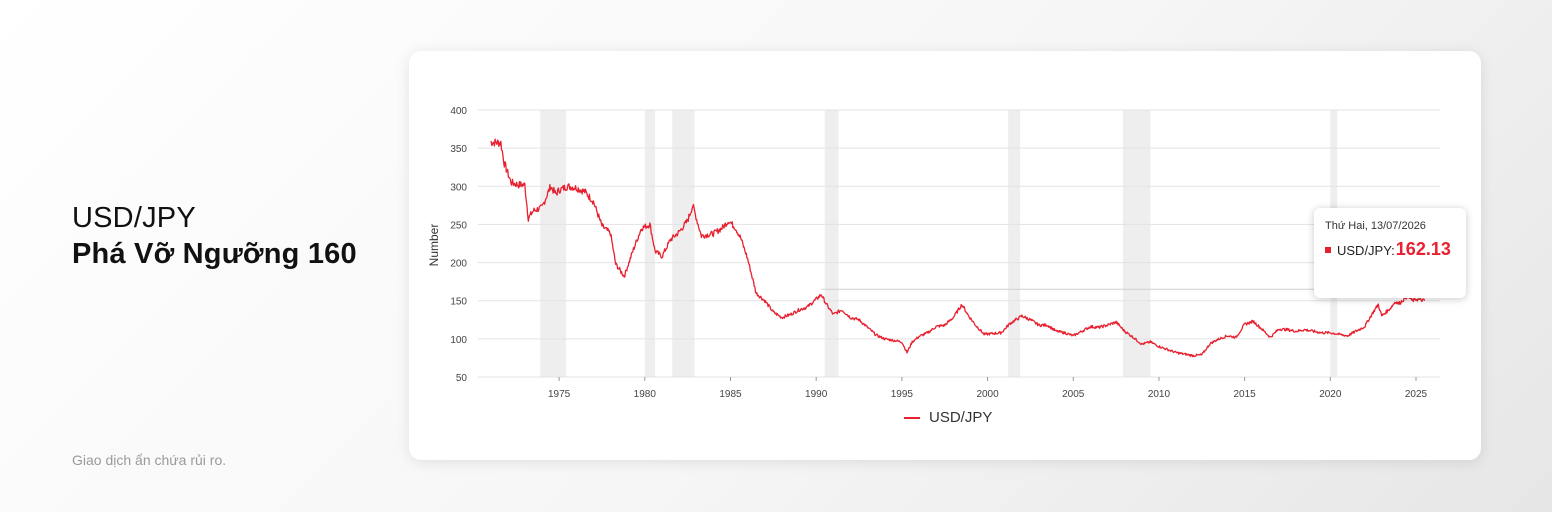 This screenshot has width=1552, height=512. What do you see at coordinates (902, 394) in the screenshot?
I see `x-tick-label: 1995` at bounding box center [902, 394].